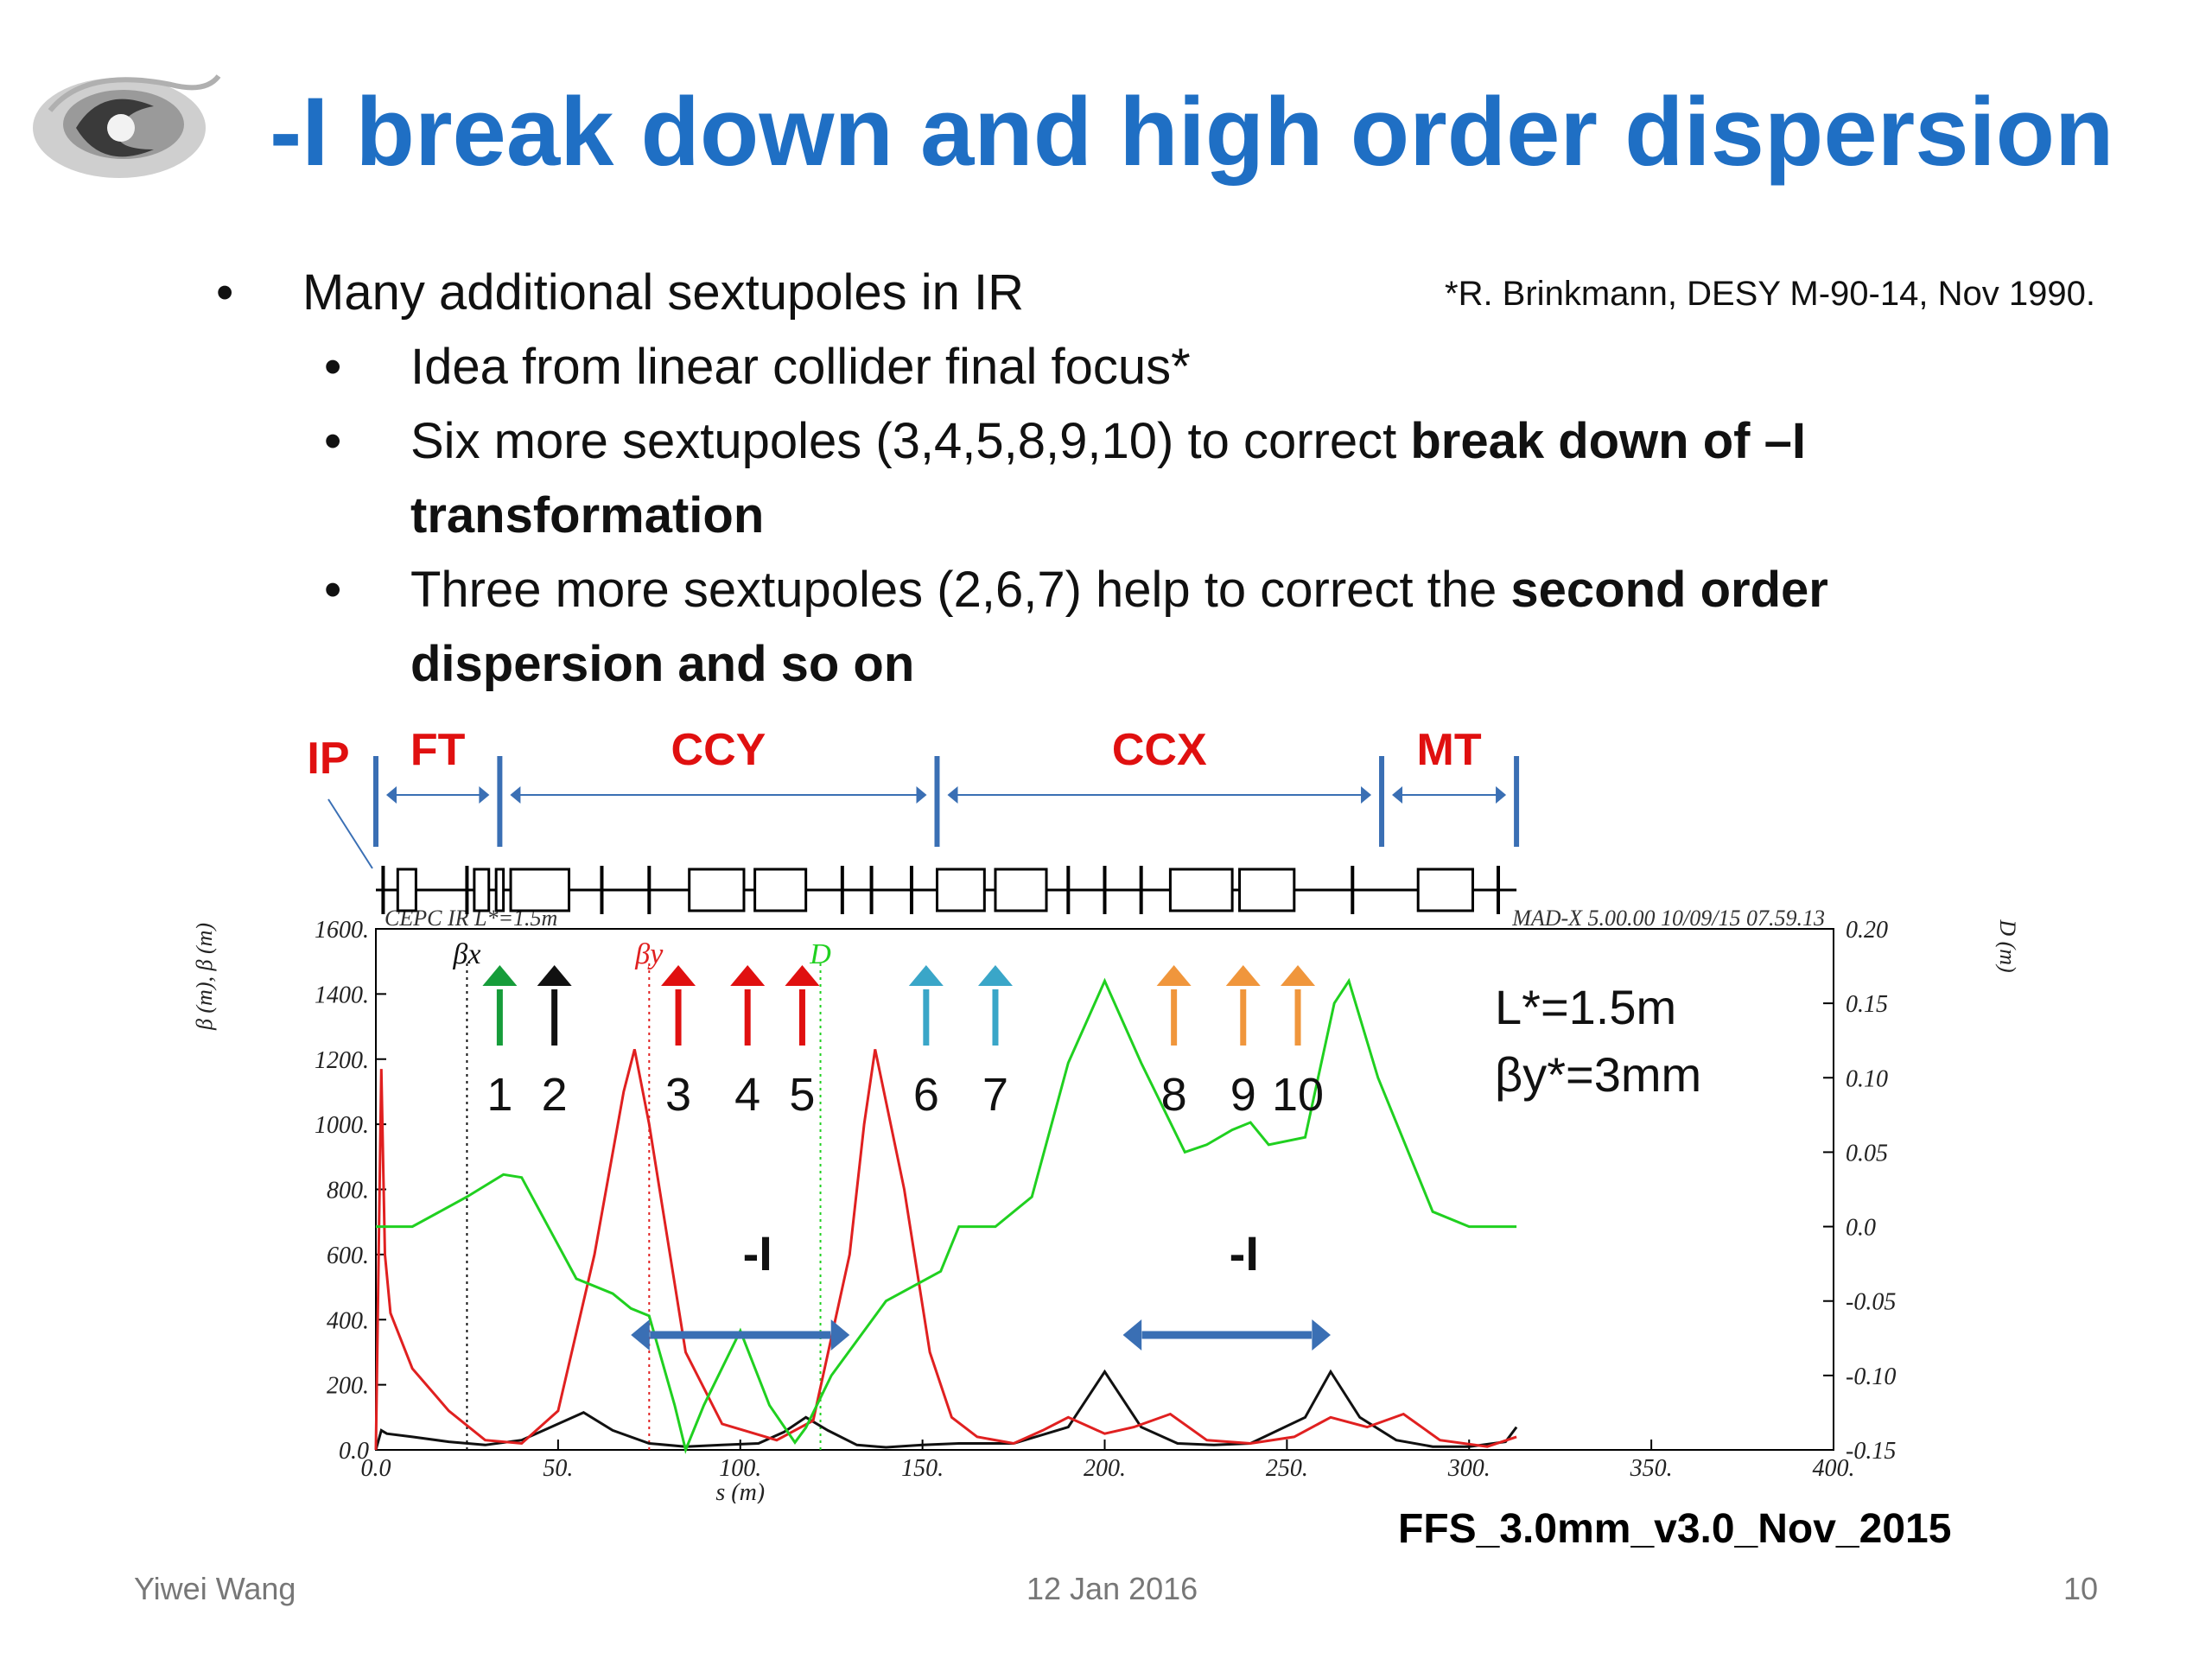  I want to click on x-tick-label: 300., so click(1469, 1468).